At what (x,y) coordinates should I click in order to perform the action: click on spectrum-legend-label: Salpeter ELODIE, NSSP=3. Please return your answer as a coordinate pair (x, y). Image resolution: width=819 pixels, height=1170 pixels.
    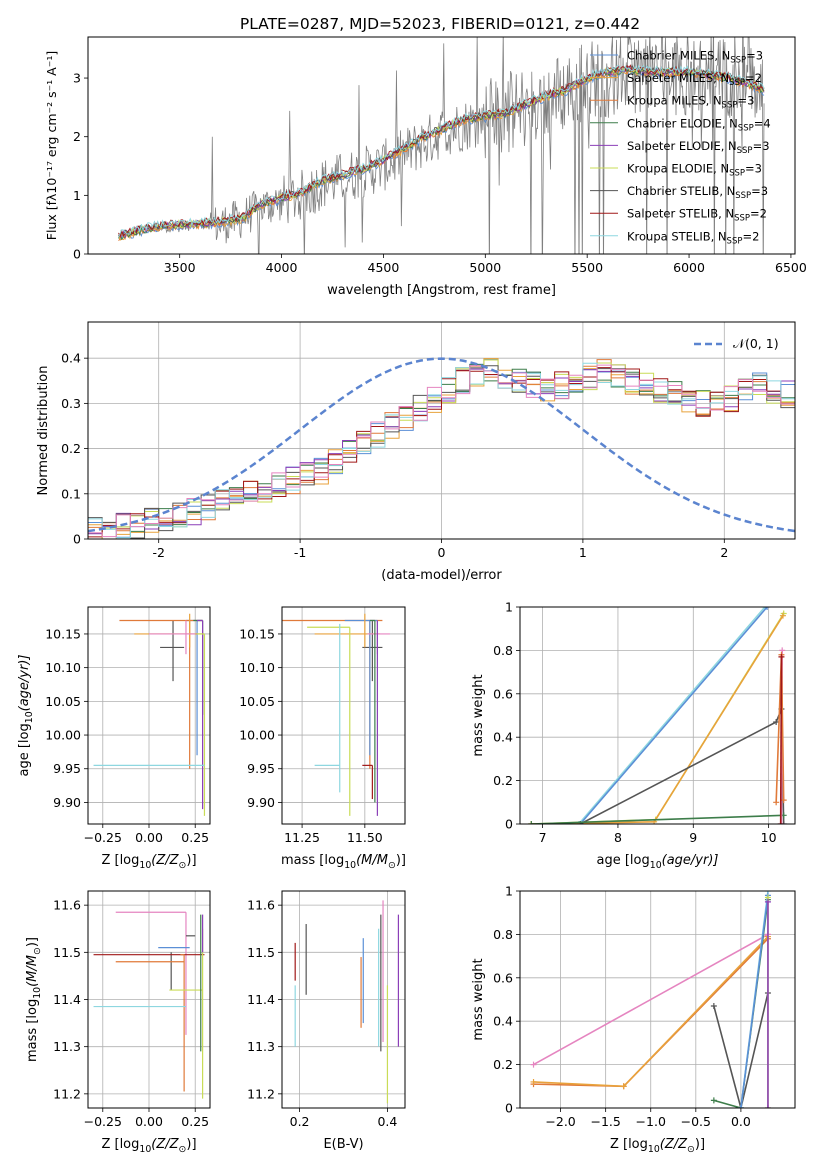
    Looking at the image, I should click on (698, 147).